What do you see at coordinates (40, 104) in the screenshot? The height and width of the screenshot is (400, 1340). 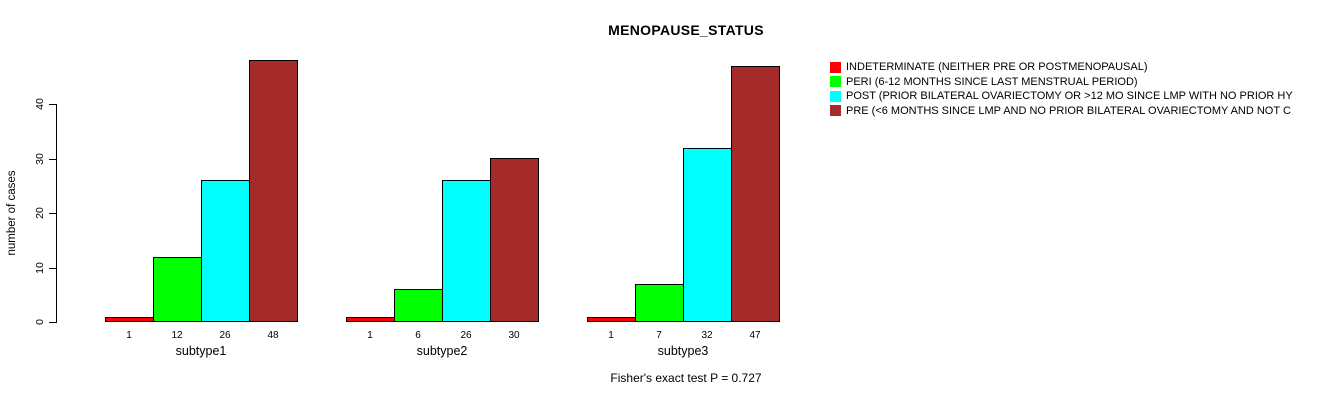 I see `y-tick-label: 40` at bounding box center [40, 104].